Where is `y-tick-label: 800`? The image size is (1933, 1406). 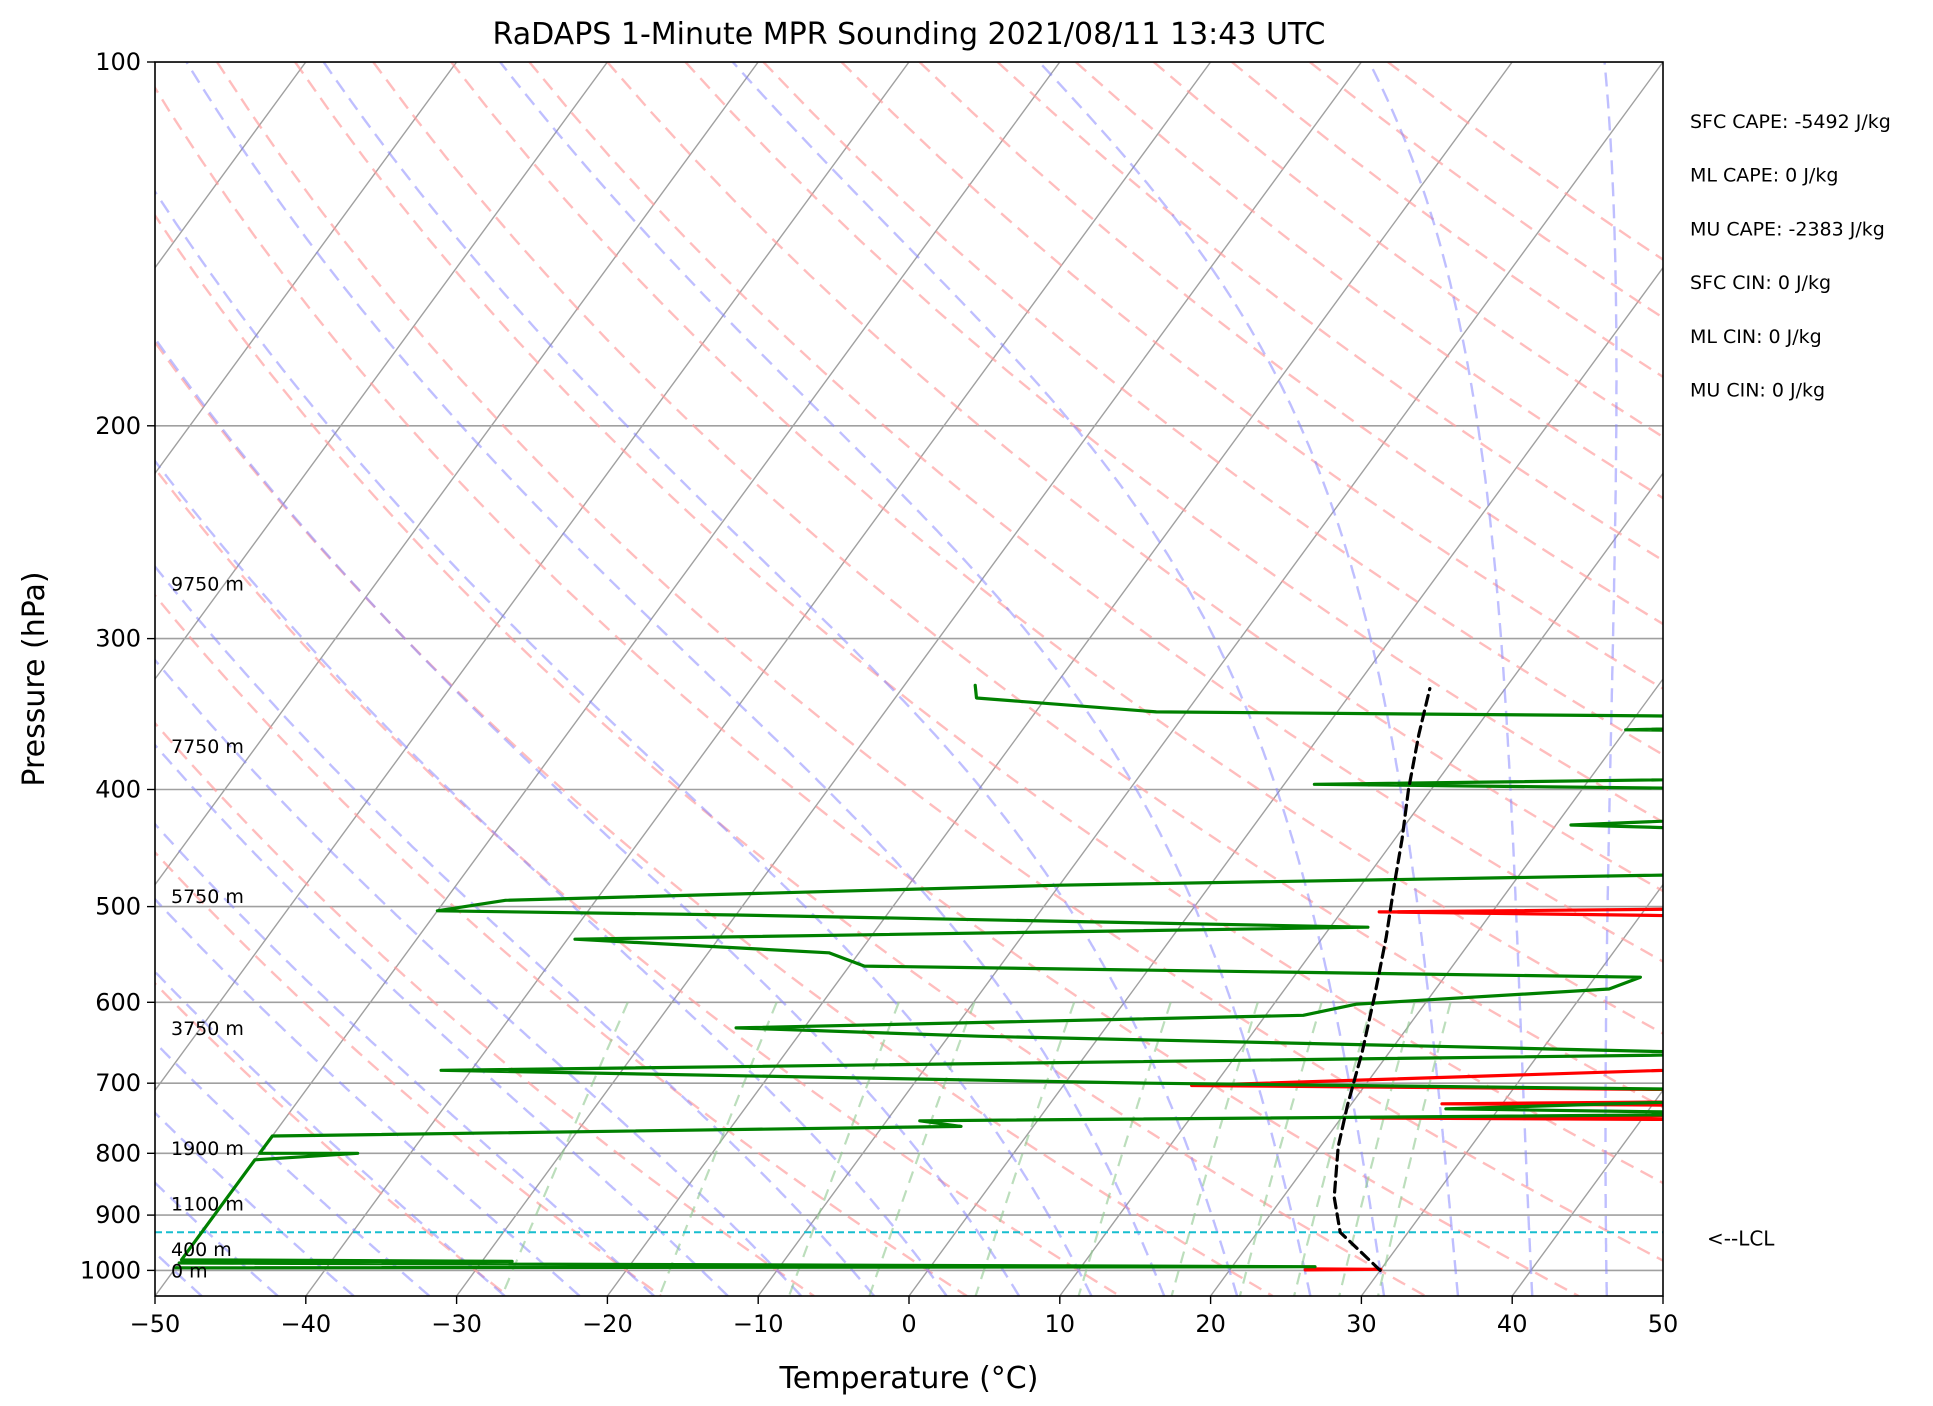
y-tick-label: 800 is located at coordinates (118, 1153).